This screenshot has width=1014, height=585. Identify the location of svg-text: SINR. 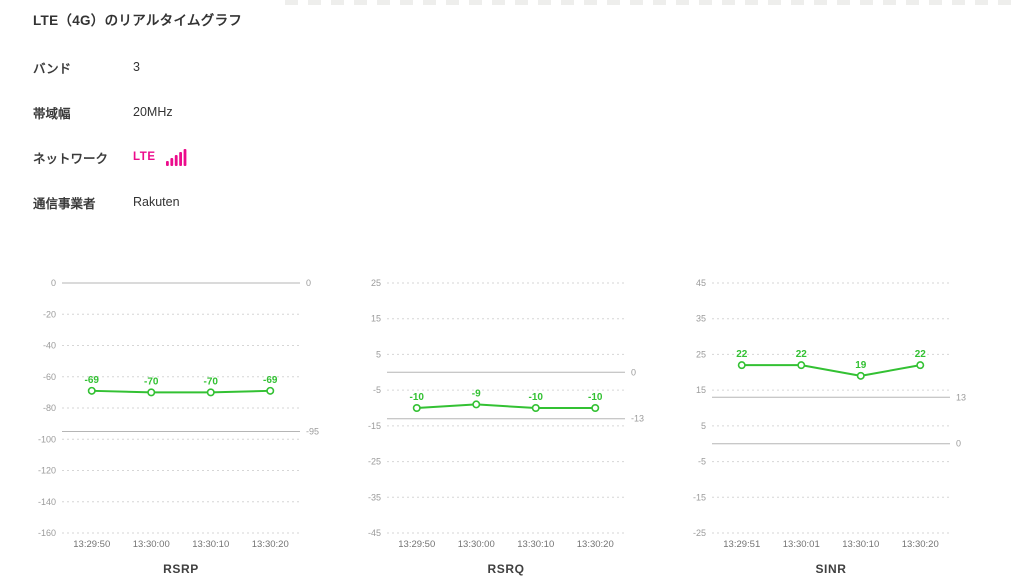
(830, 569).